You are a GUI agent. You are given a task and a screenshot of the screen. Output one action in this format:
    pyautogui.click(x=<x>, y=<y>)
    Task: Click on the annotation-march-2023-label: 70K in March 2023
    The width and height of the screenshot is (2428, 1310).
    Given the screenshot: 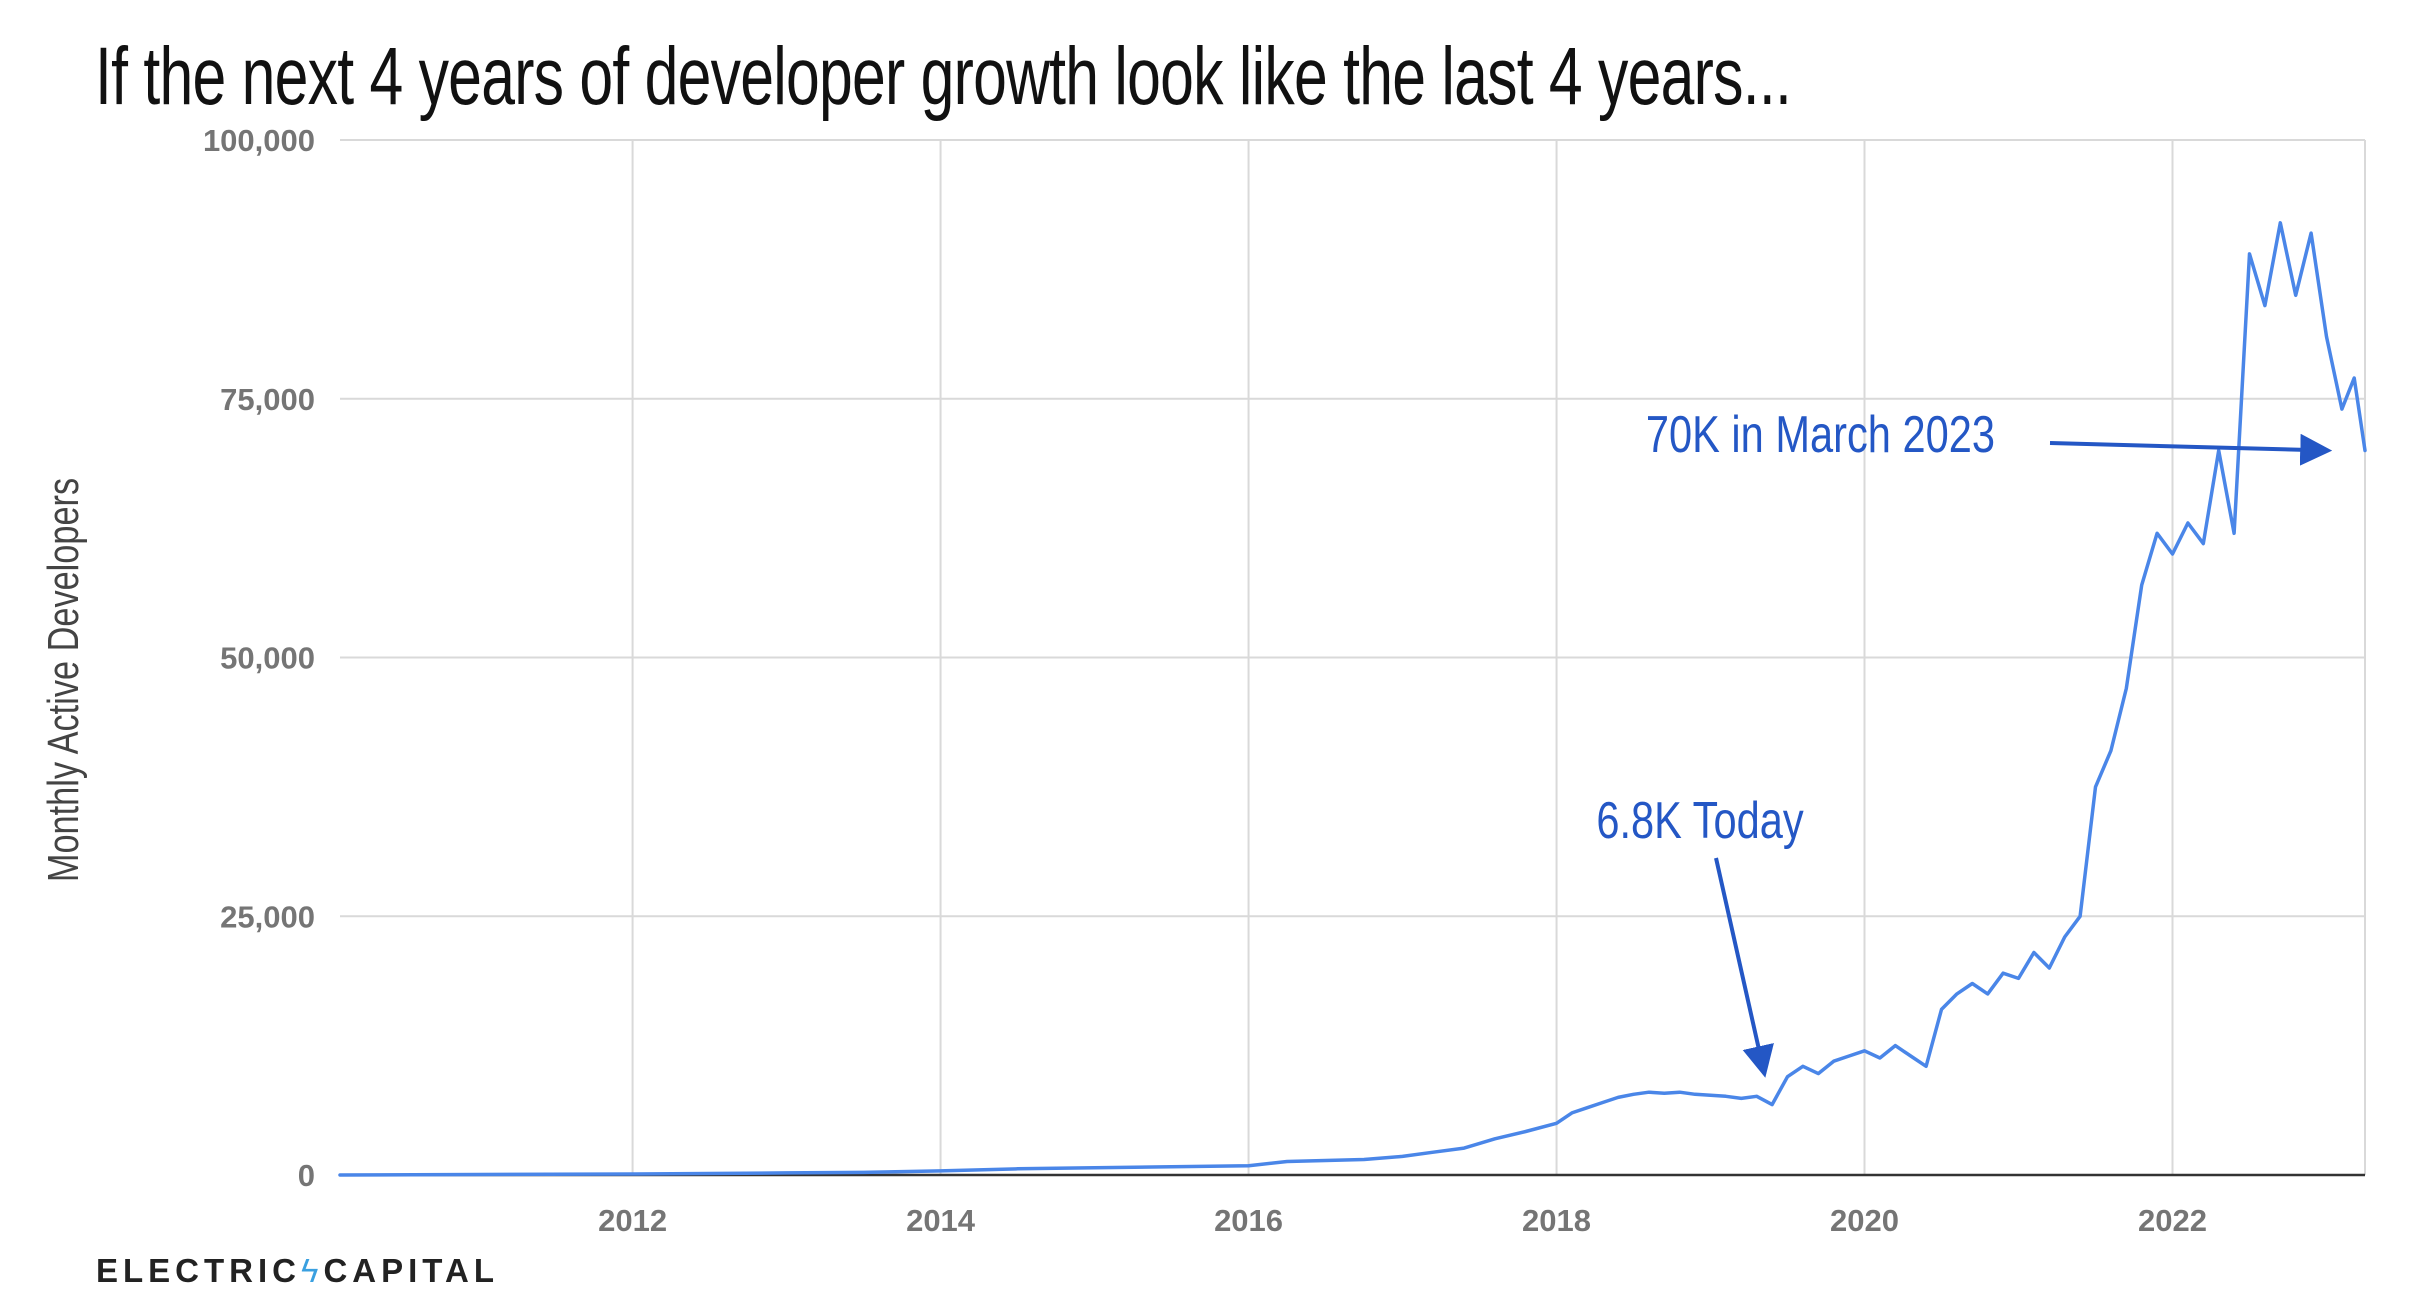 What is the action you would take?
    pyautogui.click(x=1820, y=434)
    